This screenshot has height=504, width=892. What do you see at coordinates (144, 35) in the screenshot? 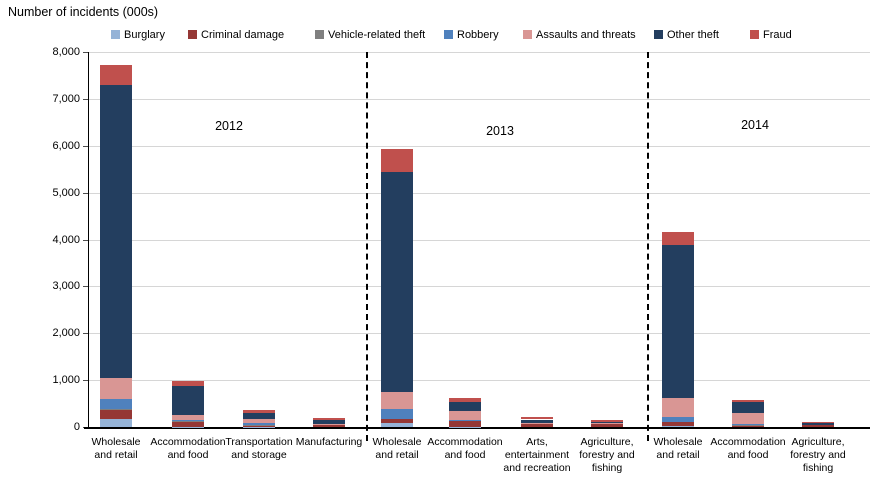
I see `legend-label: Burglary` at bounding box center [144, 35].